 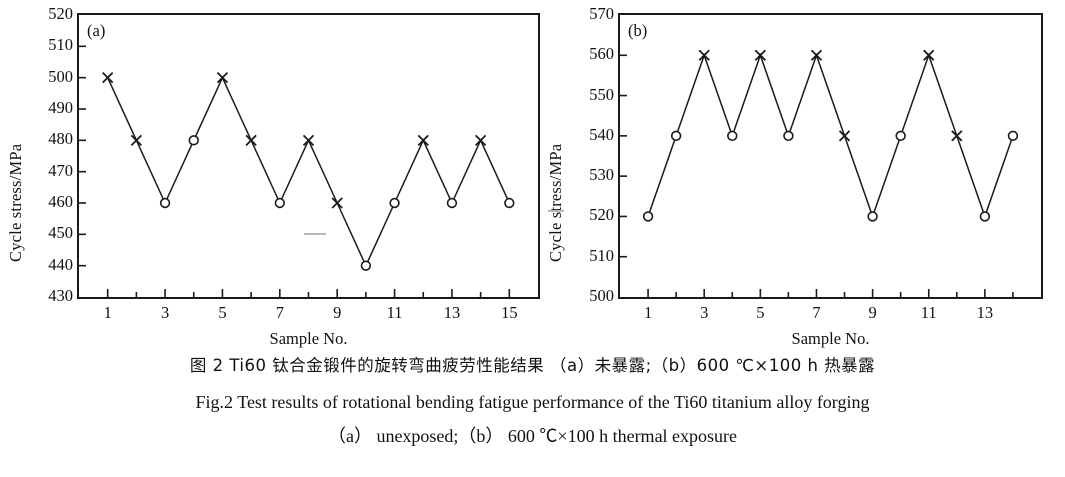 What do you see at coordinates (830, 136) in the screenshot?
I see `data-line` at bounding box center [830, 136].